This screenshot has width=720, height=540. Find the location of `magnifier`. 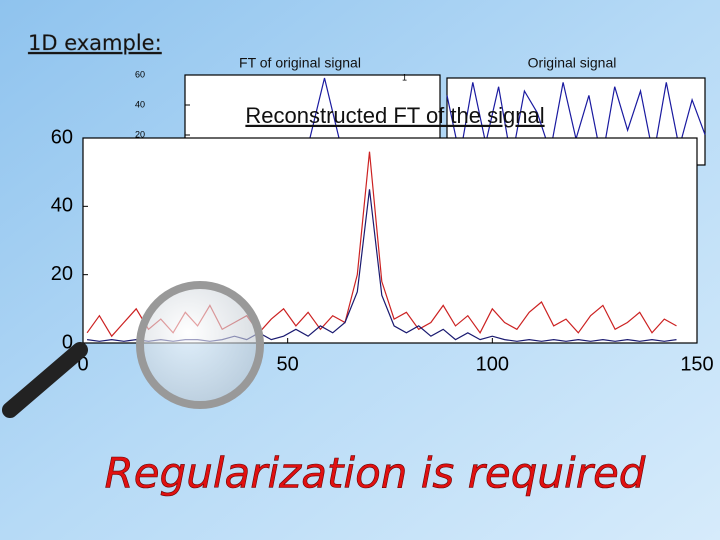

magnifier is located at coordinates (133, 349).